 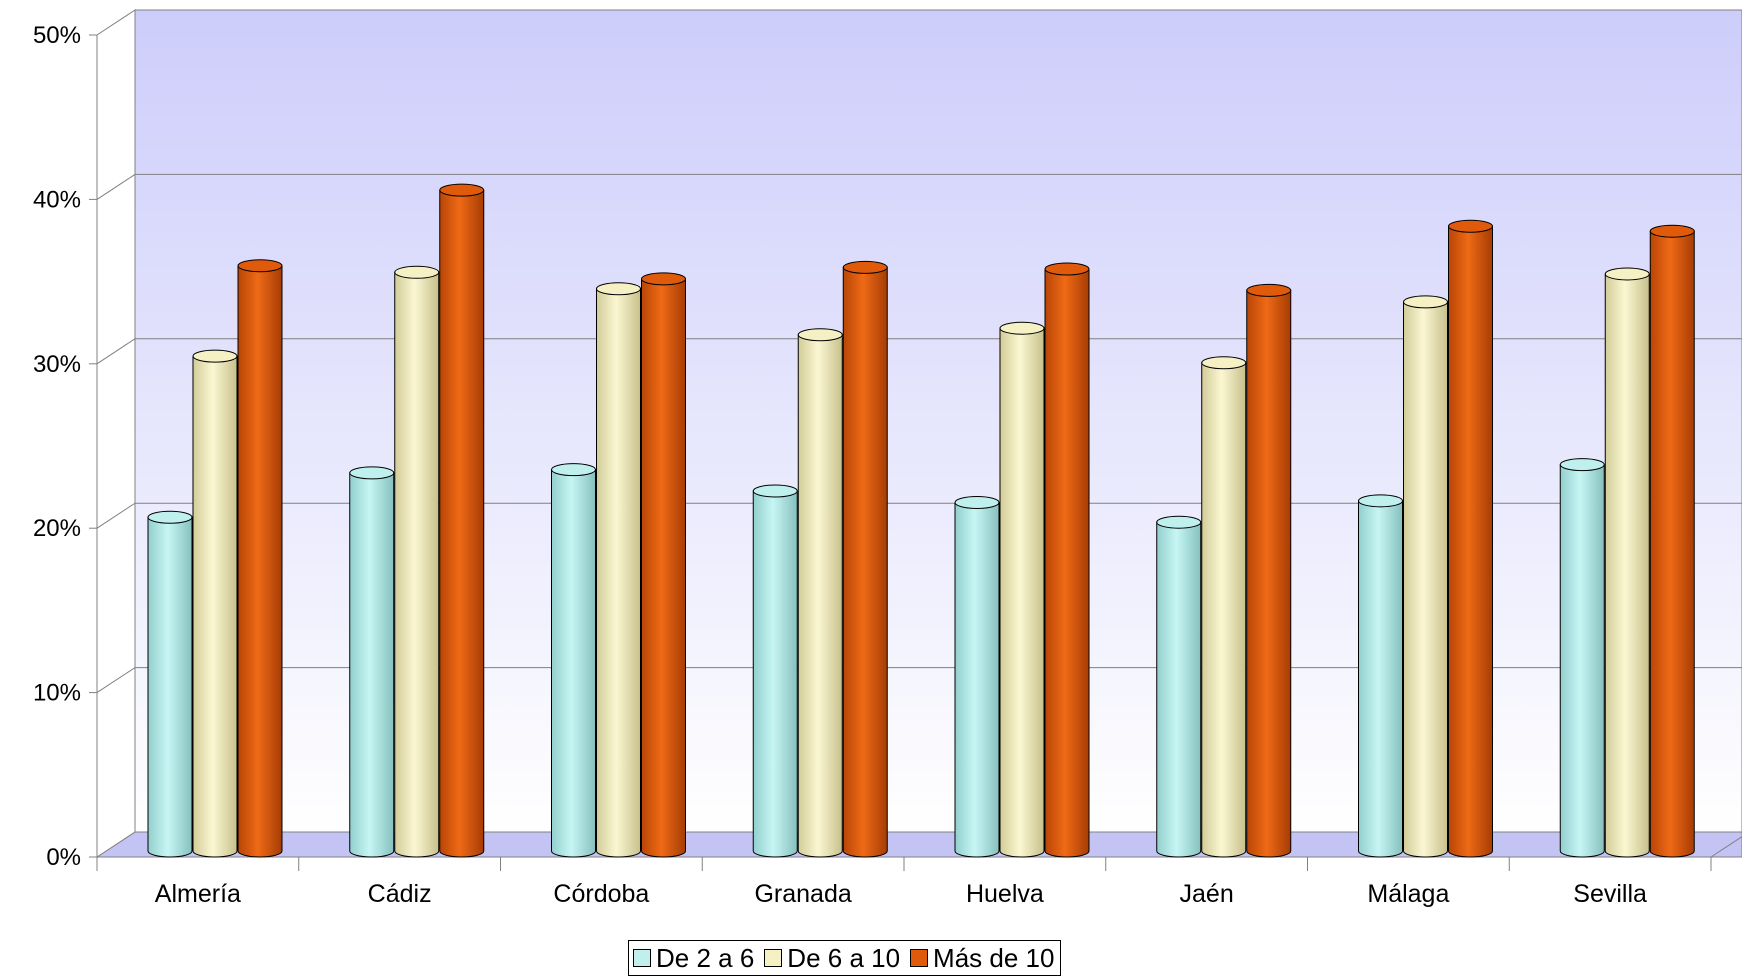 What do you see at coordinates (1610, 894) in the screenshot?
I see `x-tick-label: Sevilla` at bounding box center [1610, 894].